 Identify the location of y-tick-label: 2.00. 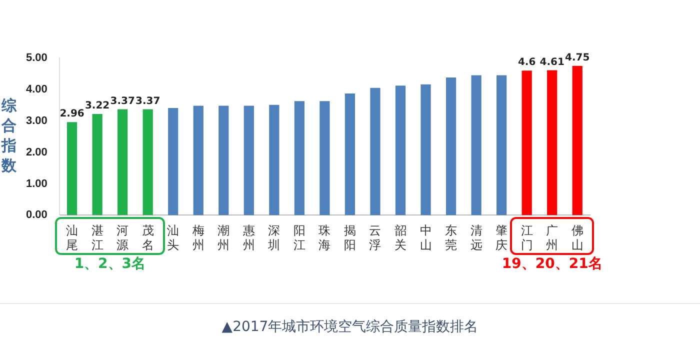
(37, 152).